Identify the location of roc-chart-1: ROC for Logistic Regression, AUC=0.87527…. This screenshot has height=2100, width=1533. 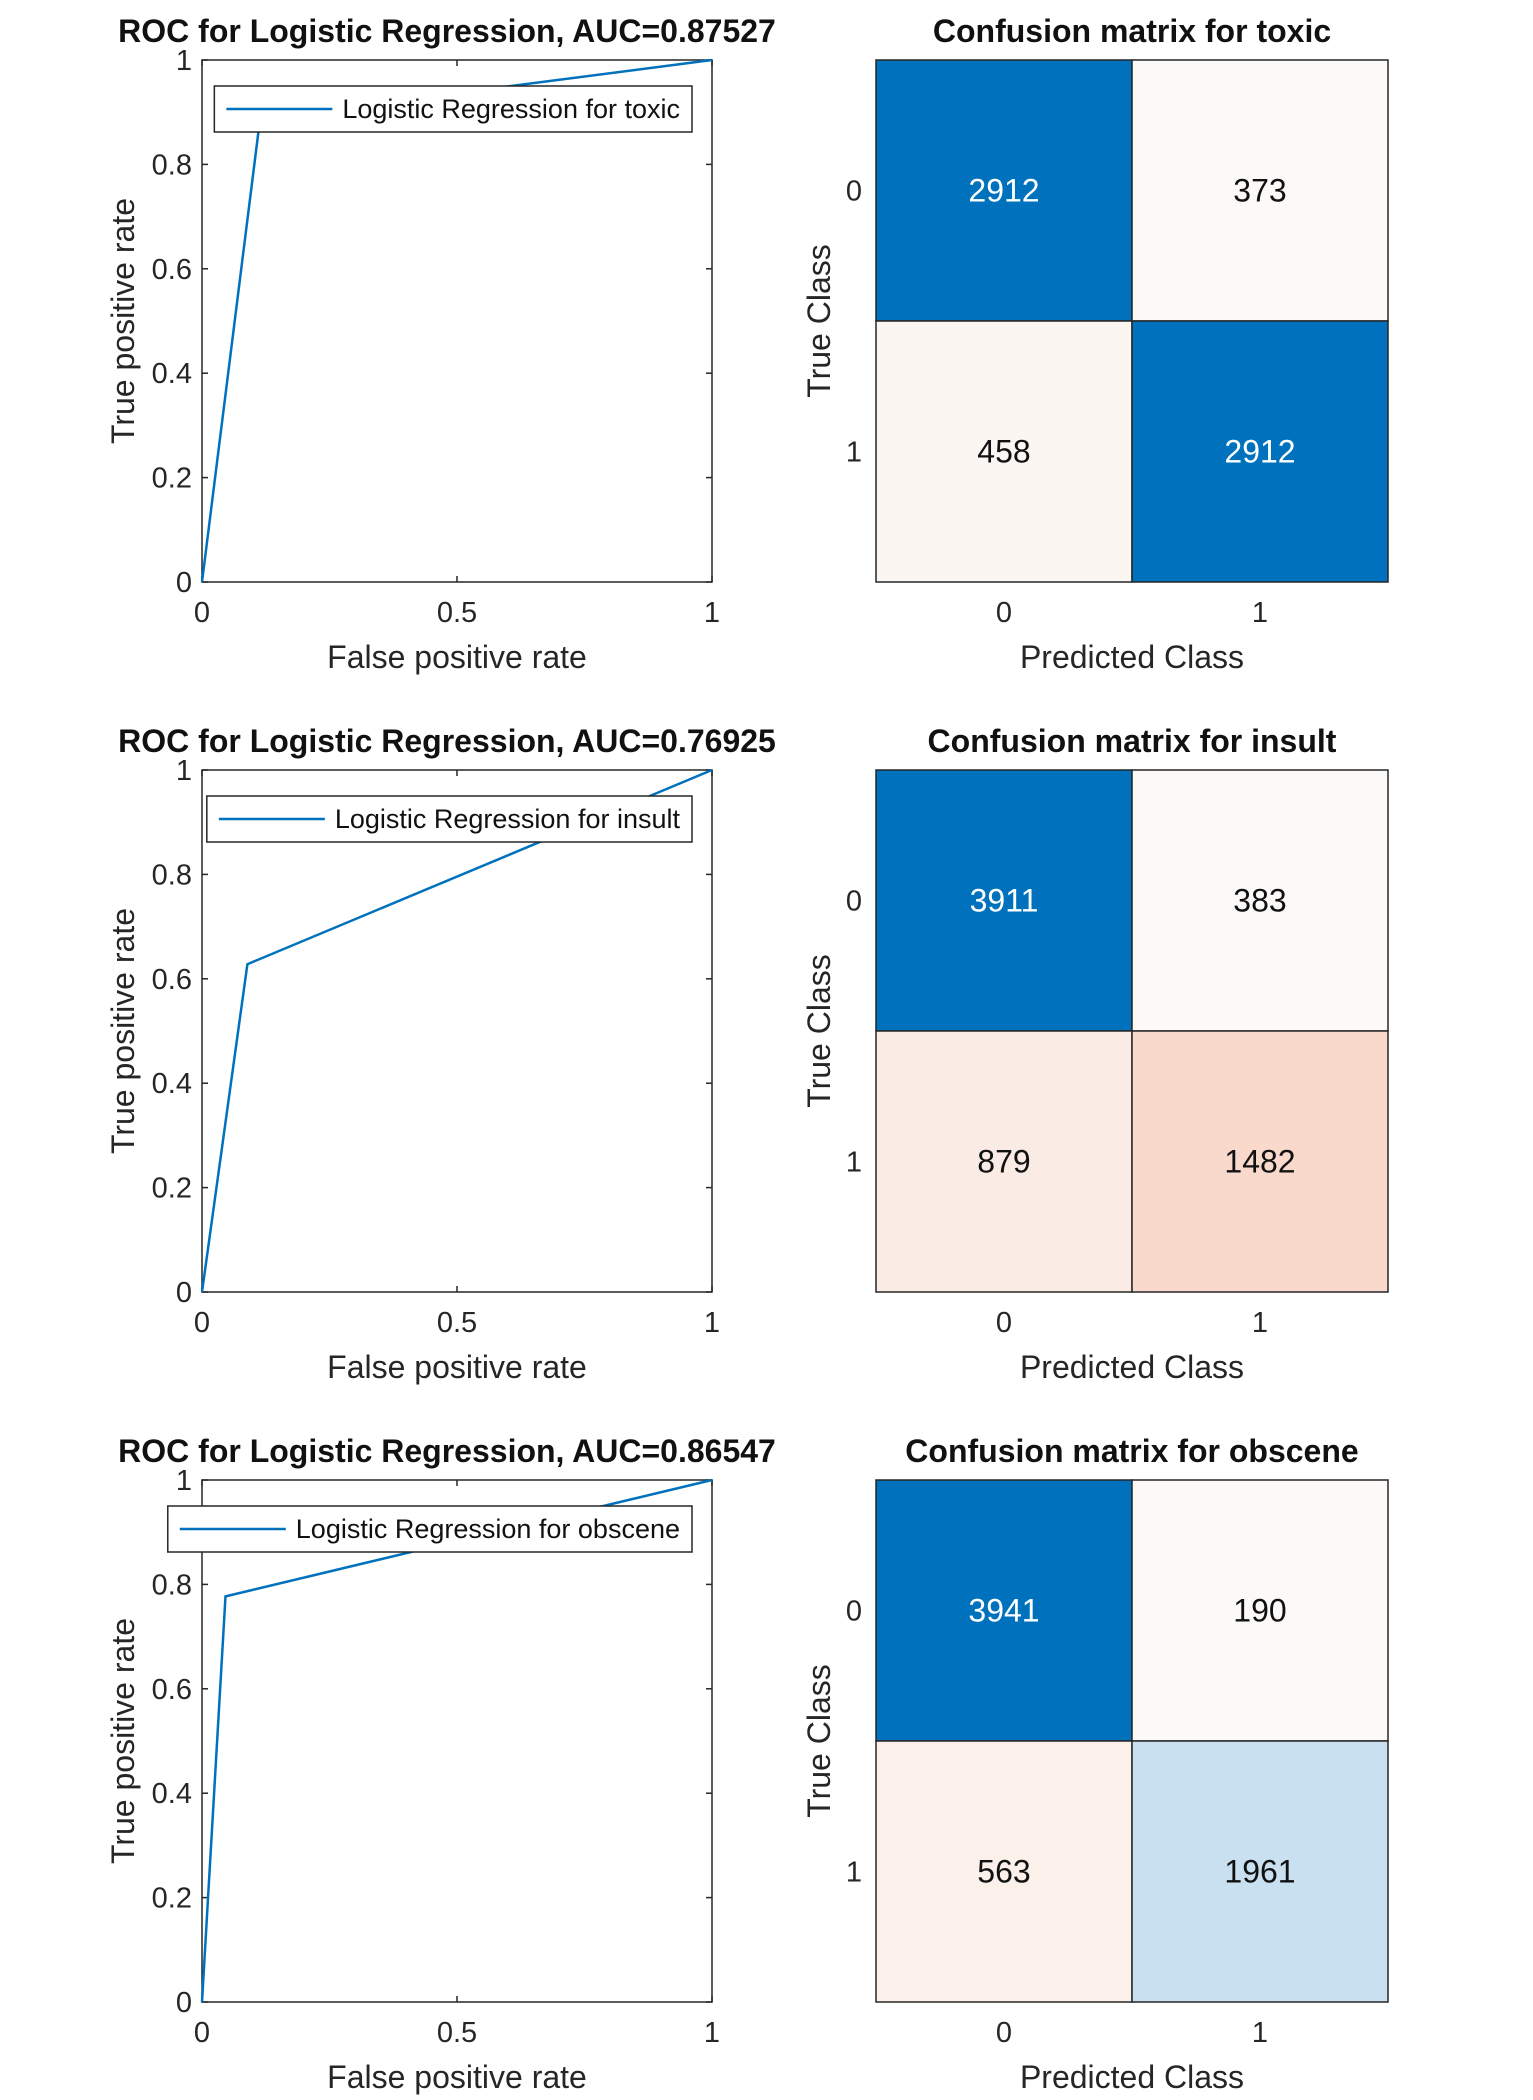
(440, 344).